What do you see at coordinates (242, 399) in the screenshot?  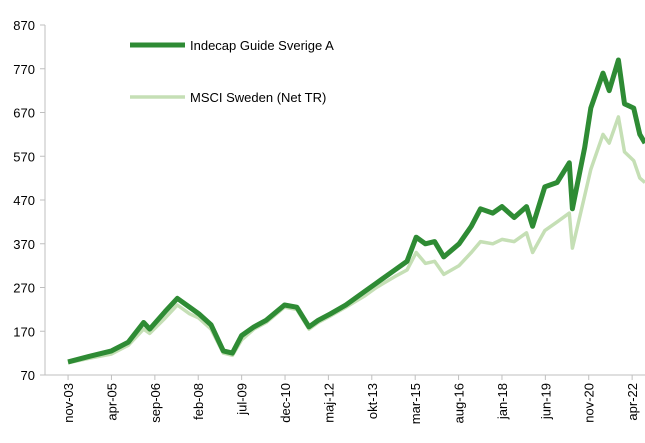 I see `x-tick-label: jul-09` at bounding box center [242, 399].